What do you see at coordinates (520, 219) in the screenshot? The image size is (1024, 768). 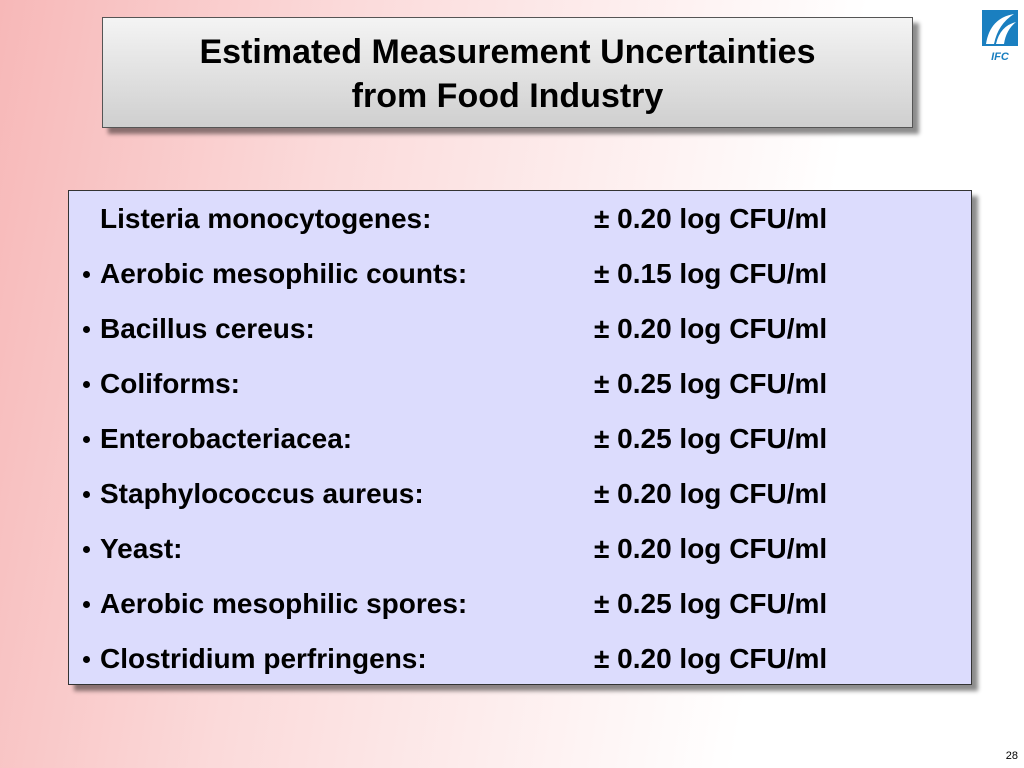 I see `list-item: Listeria monocytogenes: ± 0.20 log CFU/ml` at bounding box center [520, 219].